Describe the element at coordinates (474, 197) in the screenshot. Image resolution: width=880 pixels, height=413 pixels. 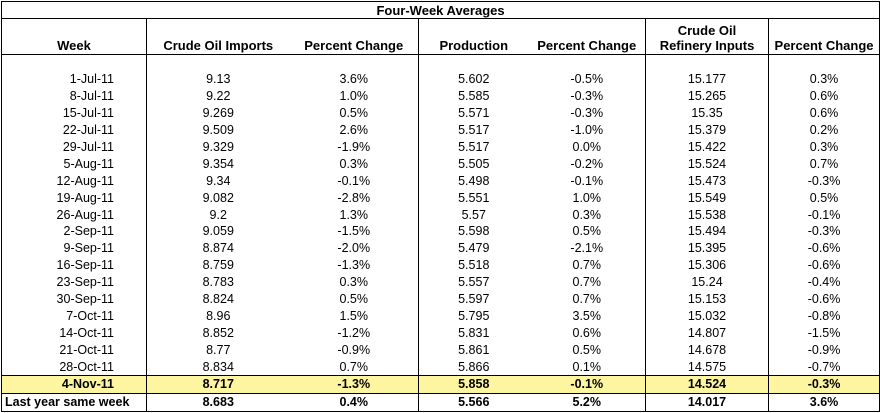
I see `value-cell: 5.551` at that location.